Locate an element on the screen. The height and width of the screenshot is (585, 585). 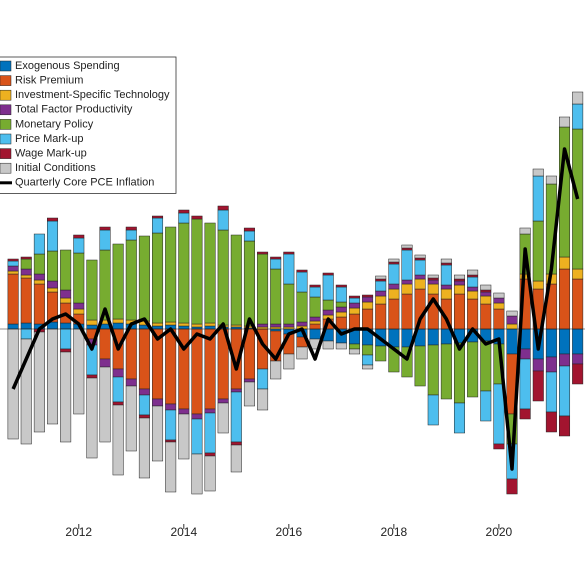
legend-label: Total Factor Productivity is located at coordinates (74, 110).